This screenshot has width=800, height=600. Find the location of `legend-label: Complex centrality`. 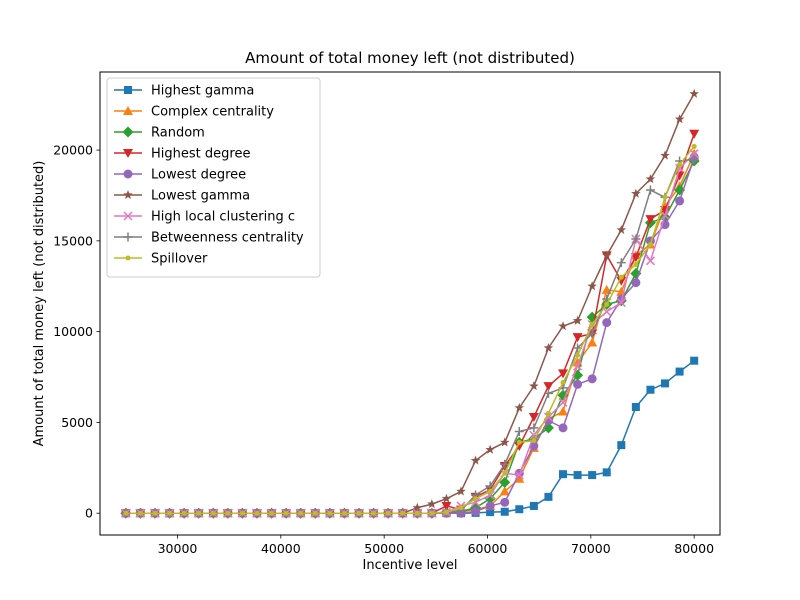

legend-label: Complex centrality is located at coordinates (212, 112).